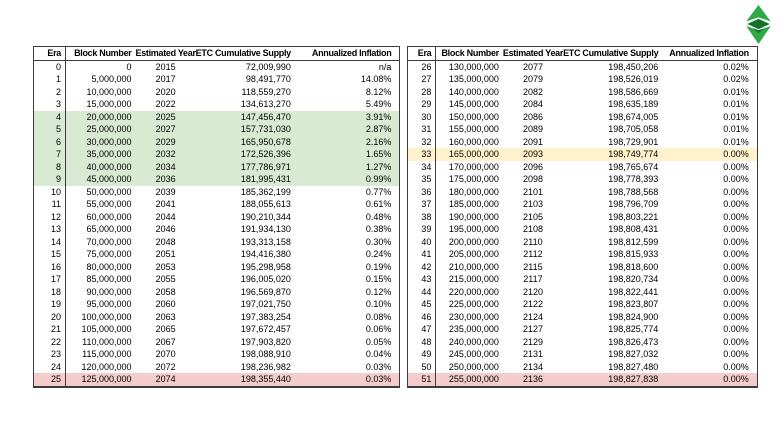 The width and height of the screenshot is (780, 437). I want to click on supply-cell: 198,815,933, so click(633, 254).